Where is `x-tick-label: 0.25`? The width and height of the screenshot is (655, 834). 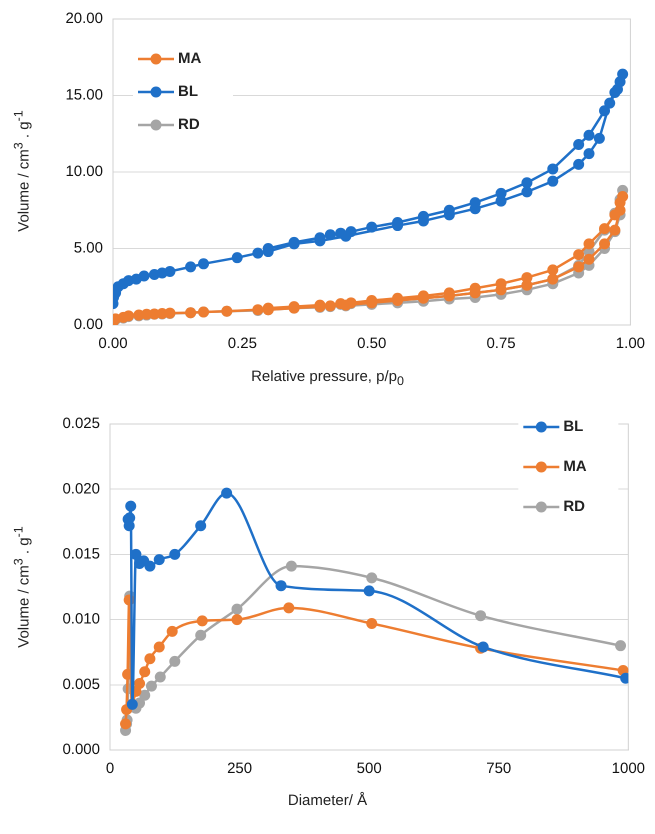 x-tick-label: 0.25 is located at coordinates (242, 343).